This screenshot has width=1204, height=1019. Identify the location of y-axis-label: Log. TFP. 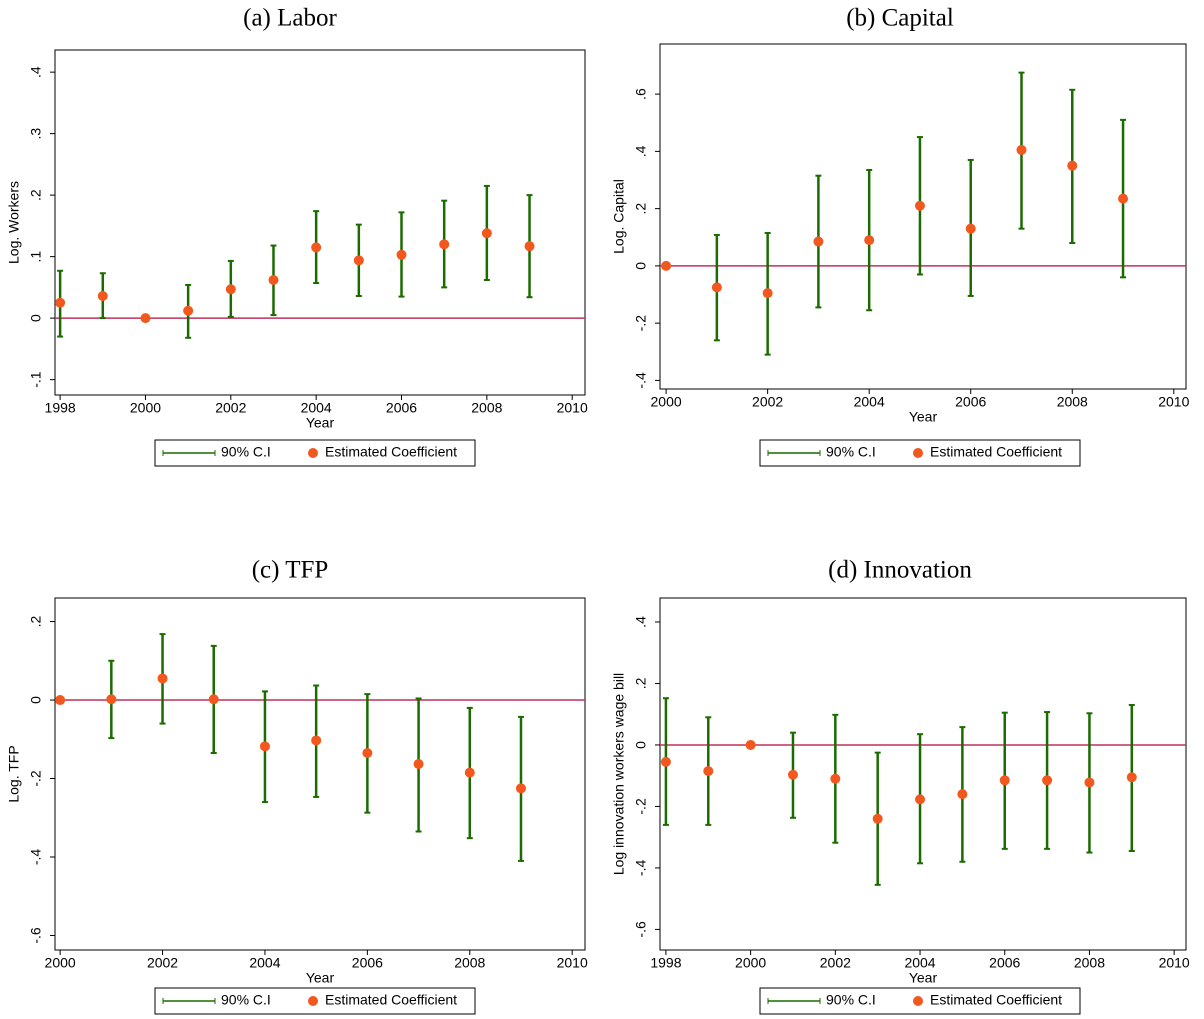
(14, 773).